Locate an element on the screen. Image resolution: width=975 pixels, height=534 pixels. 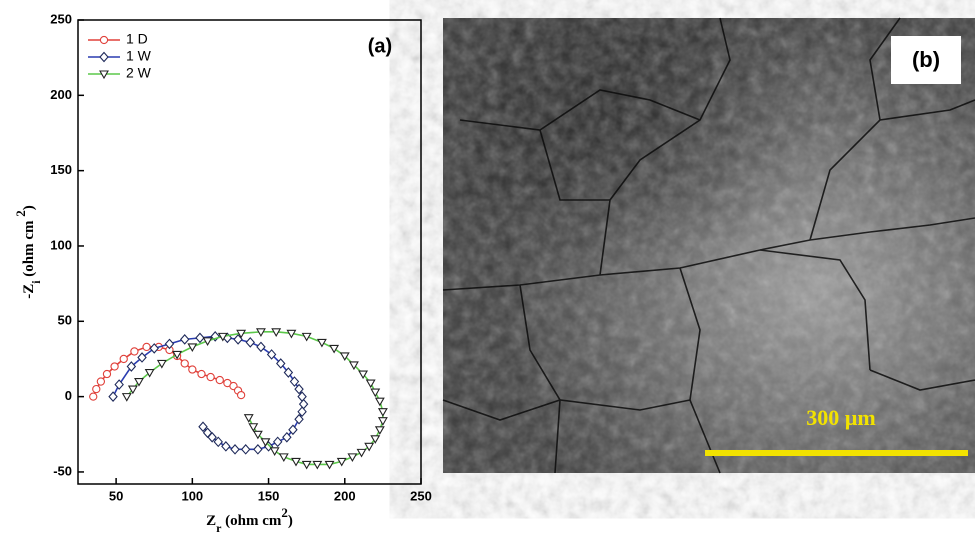
y-tick-label: 200 is located at coordinates (61, 94).